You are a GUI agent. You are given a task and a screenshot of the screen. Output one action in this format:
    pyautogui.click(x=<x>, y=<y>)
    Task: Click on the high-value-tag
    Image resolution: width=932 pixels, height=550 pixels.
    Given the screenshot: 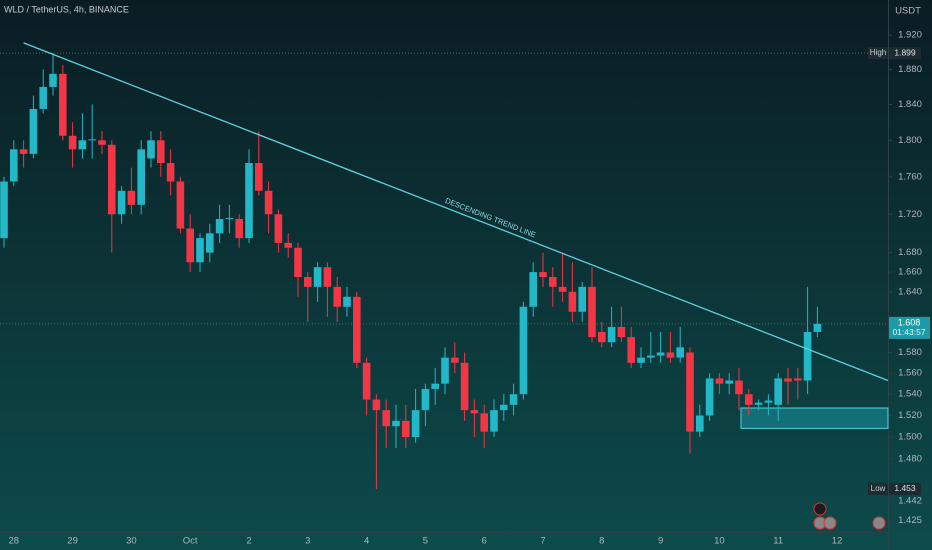 What is the action you would take?
    pyautogui.click(x=905, y=53)
    